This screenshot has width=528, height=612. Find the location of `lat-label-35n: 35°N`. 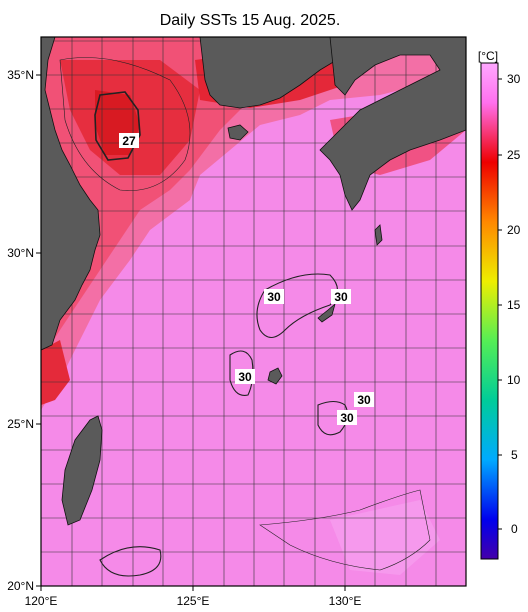

lat-label-35n: 35°N is located at coordinates (20, 75).